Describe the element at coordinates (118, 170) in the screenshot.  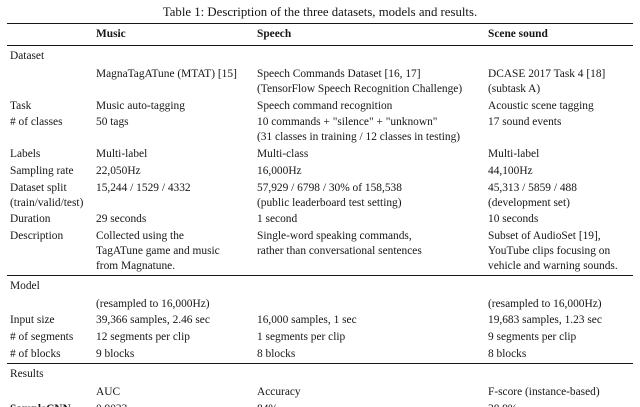
I see `cell-music: 22,050Hz` at that location.